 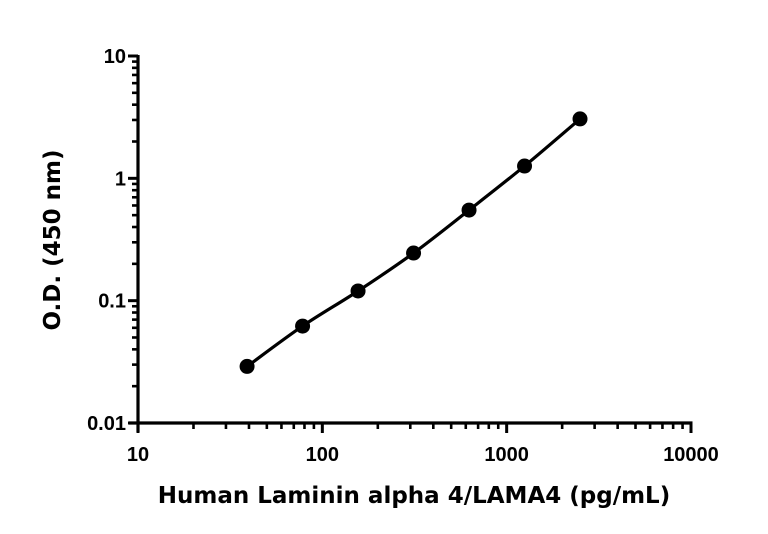 I want to click on x-tick-label: 10000, so click(x=691, y=455).